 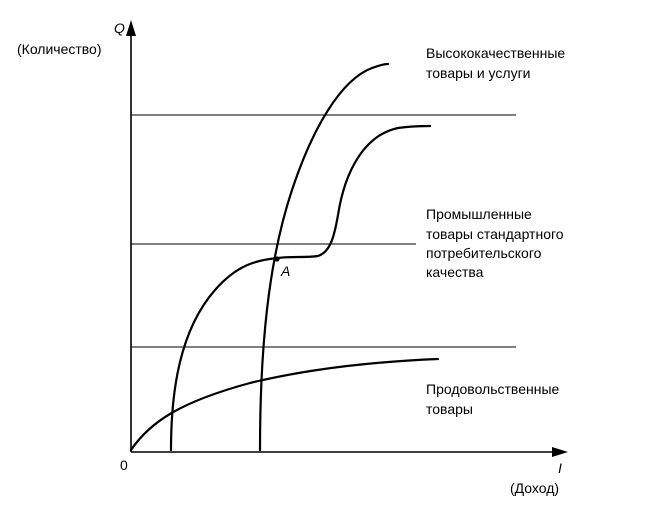 I want to click on x-axis-symbol: I, so click(x=560, y=468).